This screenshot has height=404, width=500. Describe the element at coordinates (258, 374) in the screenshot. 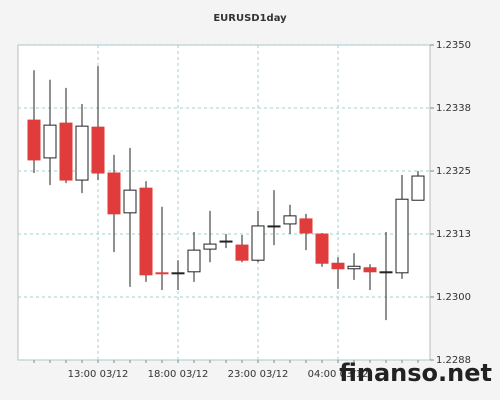

I see `x-tick-label: 23:00 03/12` at that location.